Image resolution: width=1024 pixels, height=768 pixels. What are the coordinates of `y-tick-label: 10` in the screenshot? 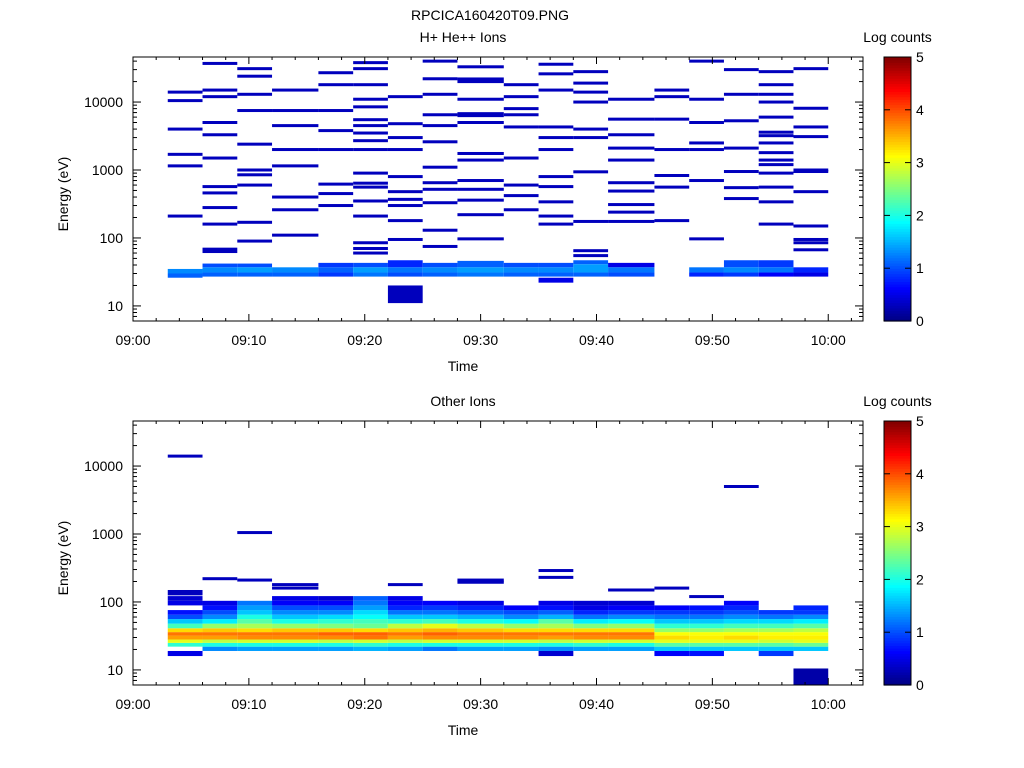 It's located at (115, 306).